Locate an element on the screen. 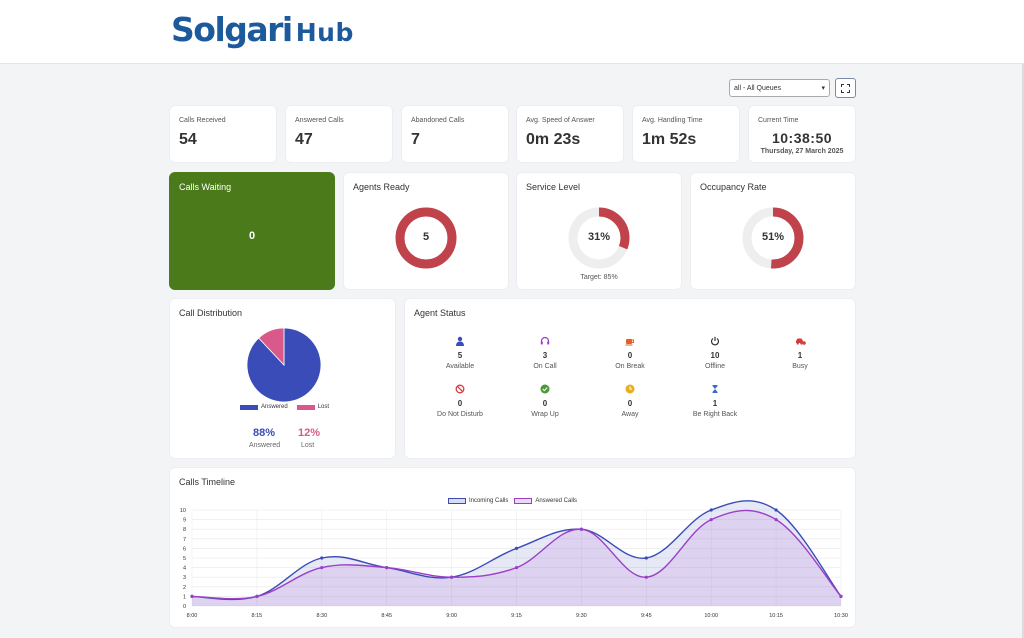  coffee-icon is located at coordinates (629, 342).